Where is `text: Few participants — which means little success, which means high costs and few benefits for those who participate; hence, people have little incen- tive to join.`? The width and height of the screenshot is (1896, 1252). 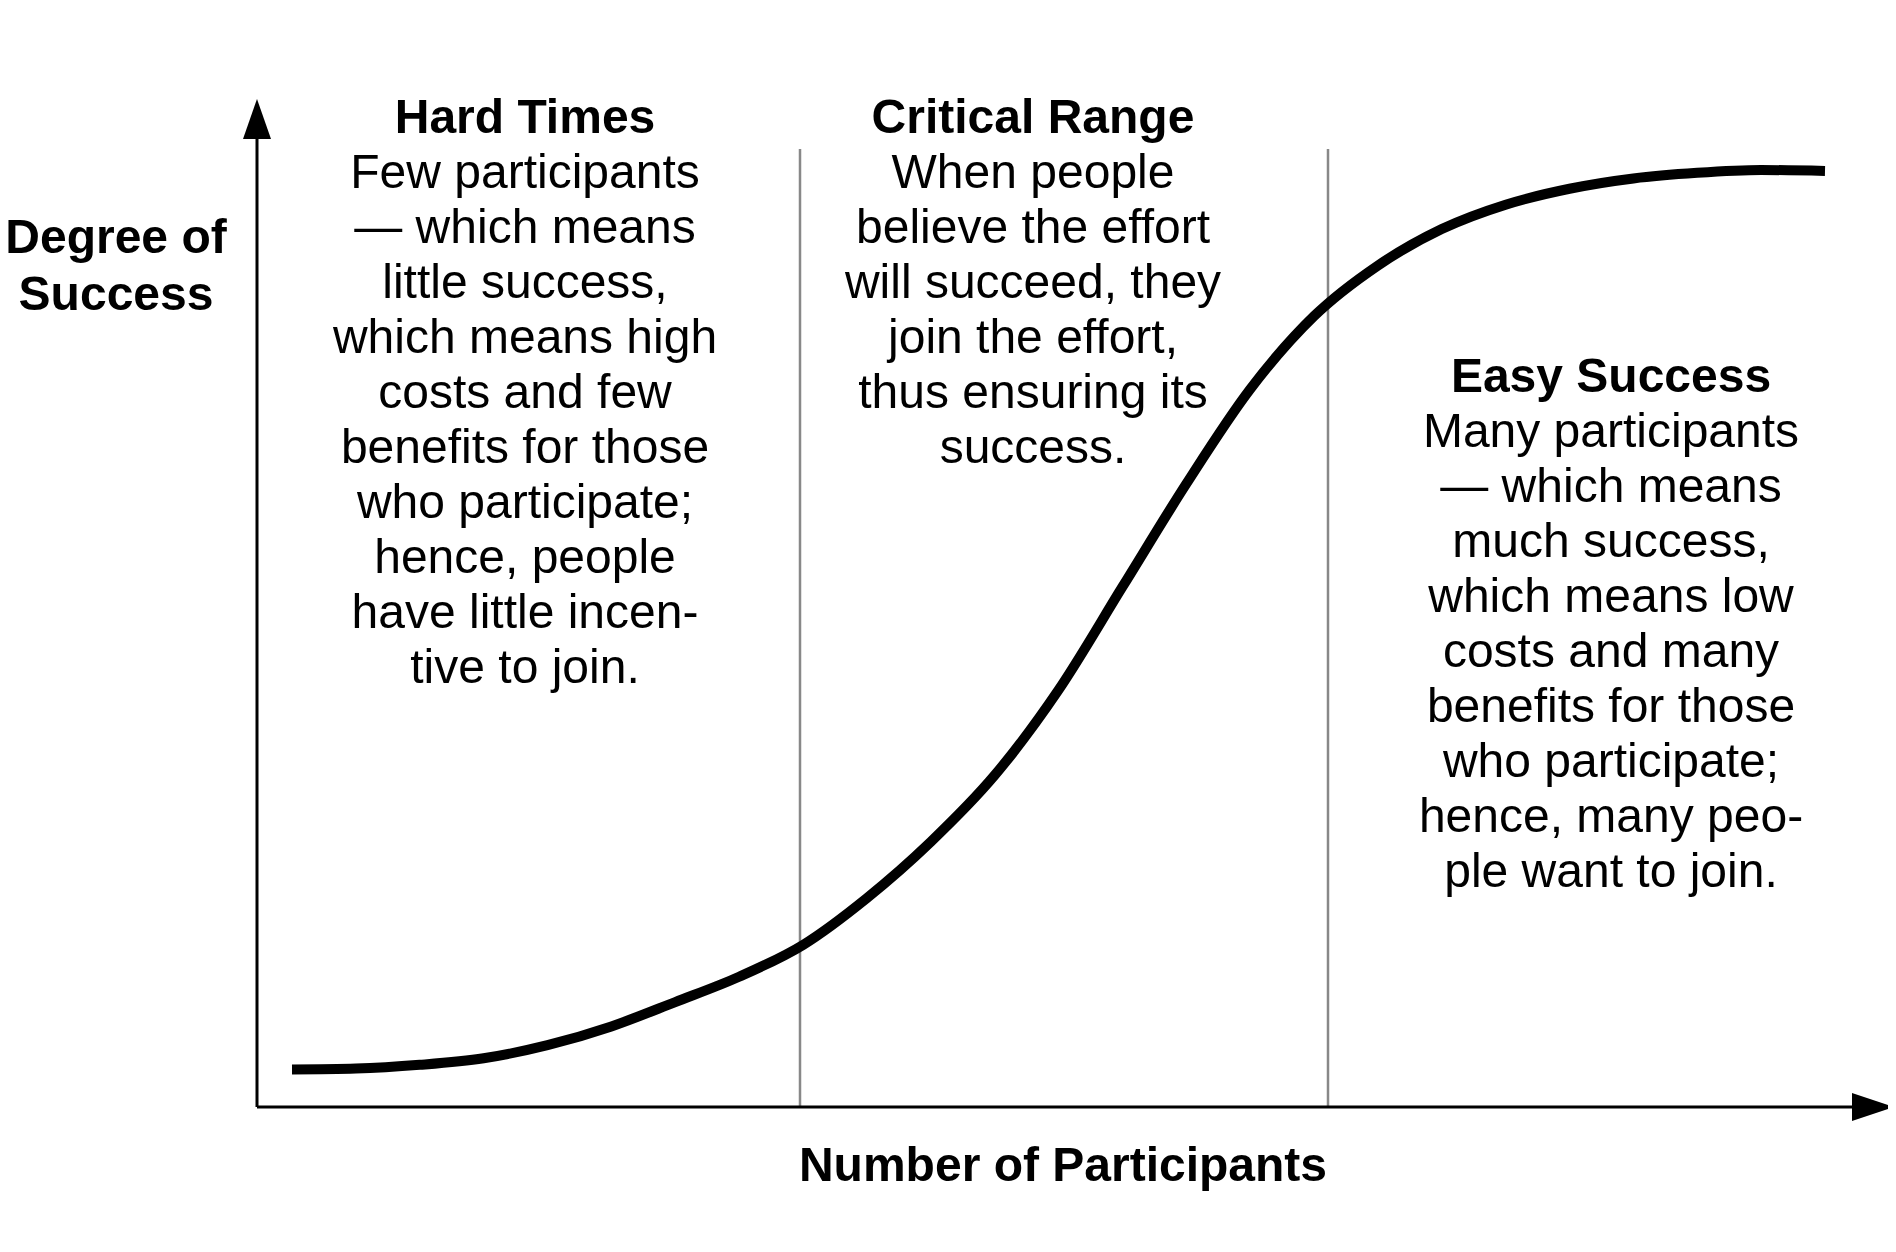
text: Few participants — which means little success, which means high costs and few benefits for those who participate; hence, people have little incen- tive to join. is located at coordinates (525, 419).